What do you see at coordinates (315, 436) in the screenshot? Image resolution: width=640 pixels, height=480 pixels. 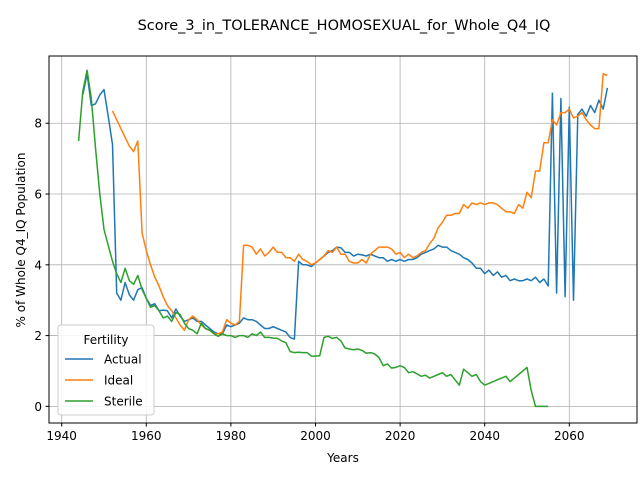 I see `x-tick-label: 2000` at bounding box center [315, 436].